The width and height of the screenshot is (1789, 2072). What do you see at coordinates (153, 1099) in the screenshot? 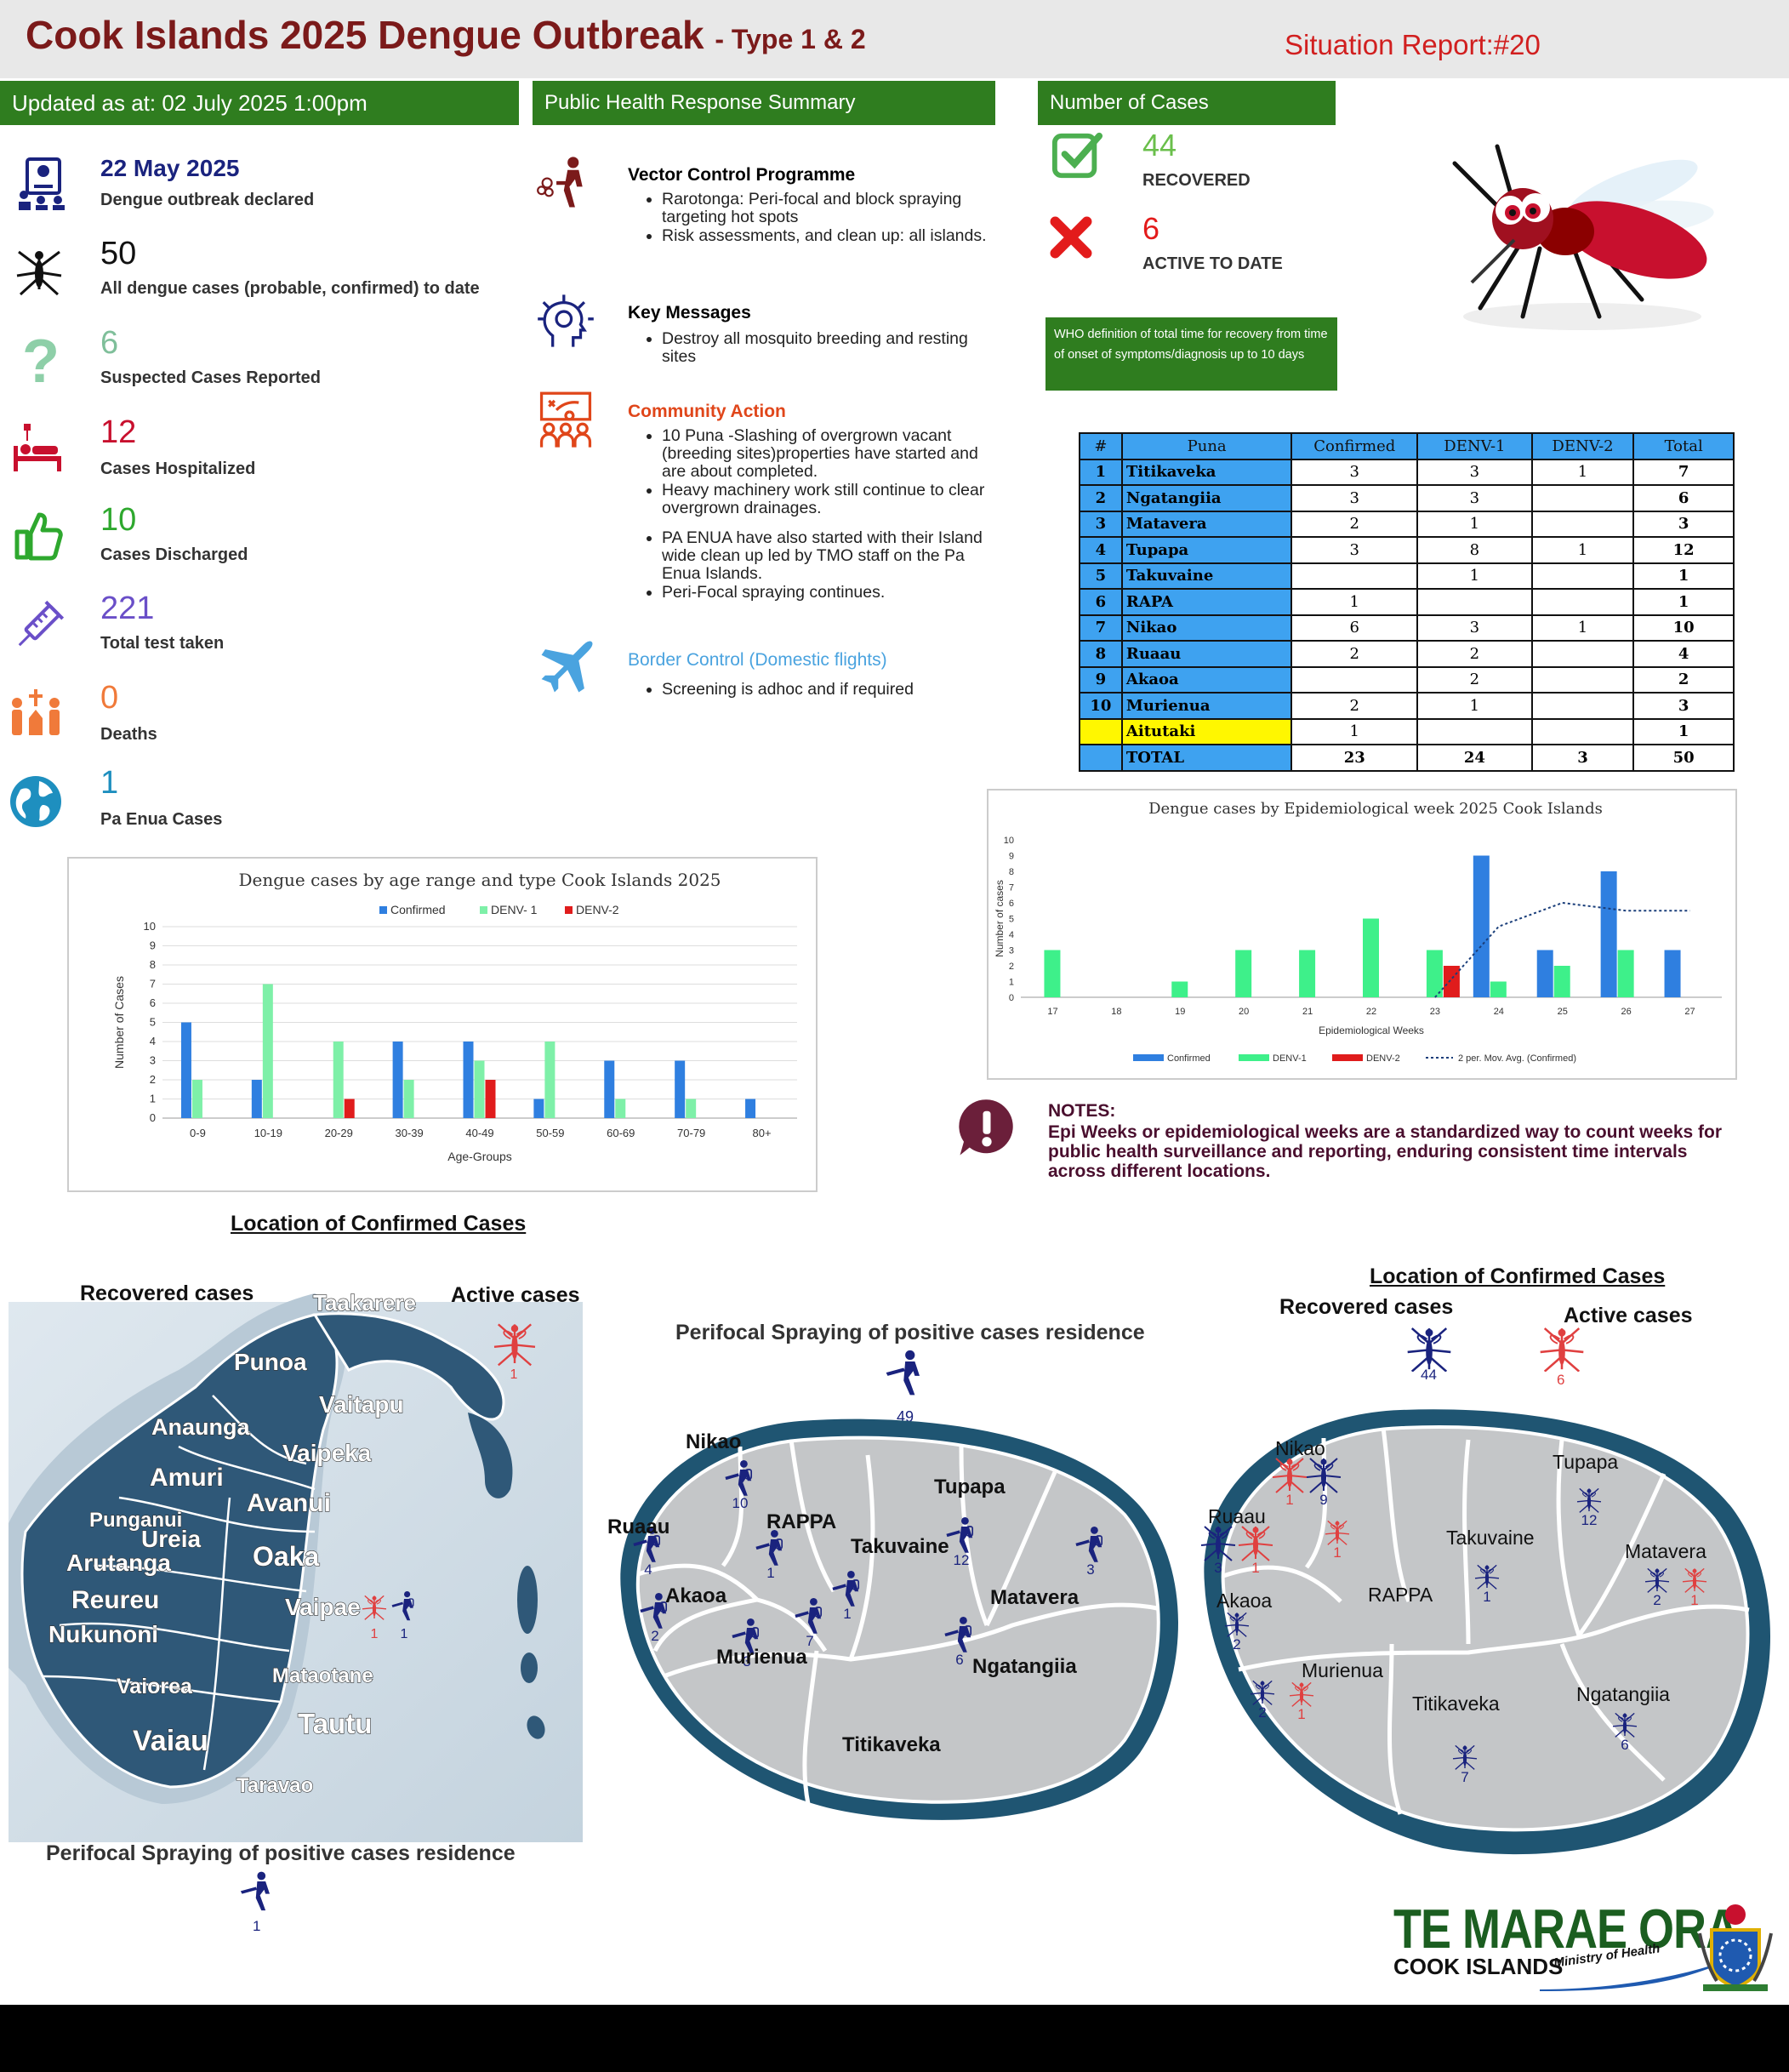
I see `y-tick-label: 1` at bounding box center [153, 1099].